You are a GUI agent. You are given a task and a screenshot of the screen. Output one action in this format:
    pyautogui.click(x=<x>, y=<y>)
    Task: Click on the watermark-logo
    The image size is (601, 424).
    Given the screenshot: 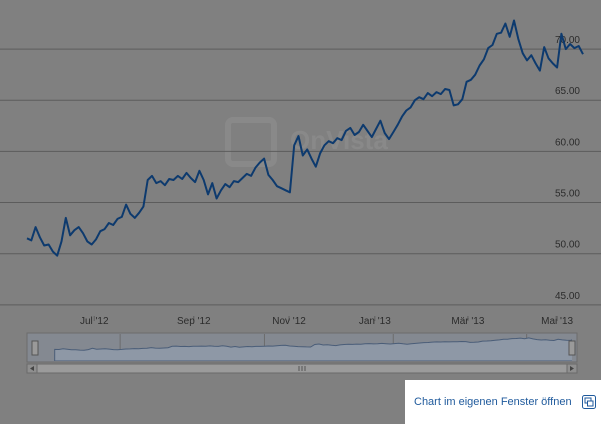 What is the action you would take?
    pyautogui.click(x=251, y=142)
    